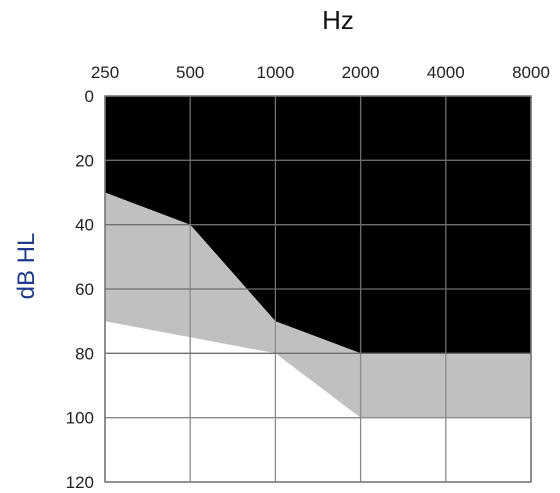  I want to click on y-tick-label: 40, so click(84, 225).